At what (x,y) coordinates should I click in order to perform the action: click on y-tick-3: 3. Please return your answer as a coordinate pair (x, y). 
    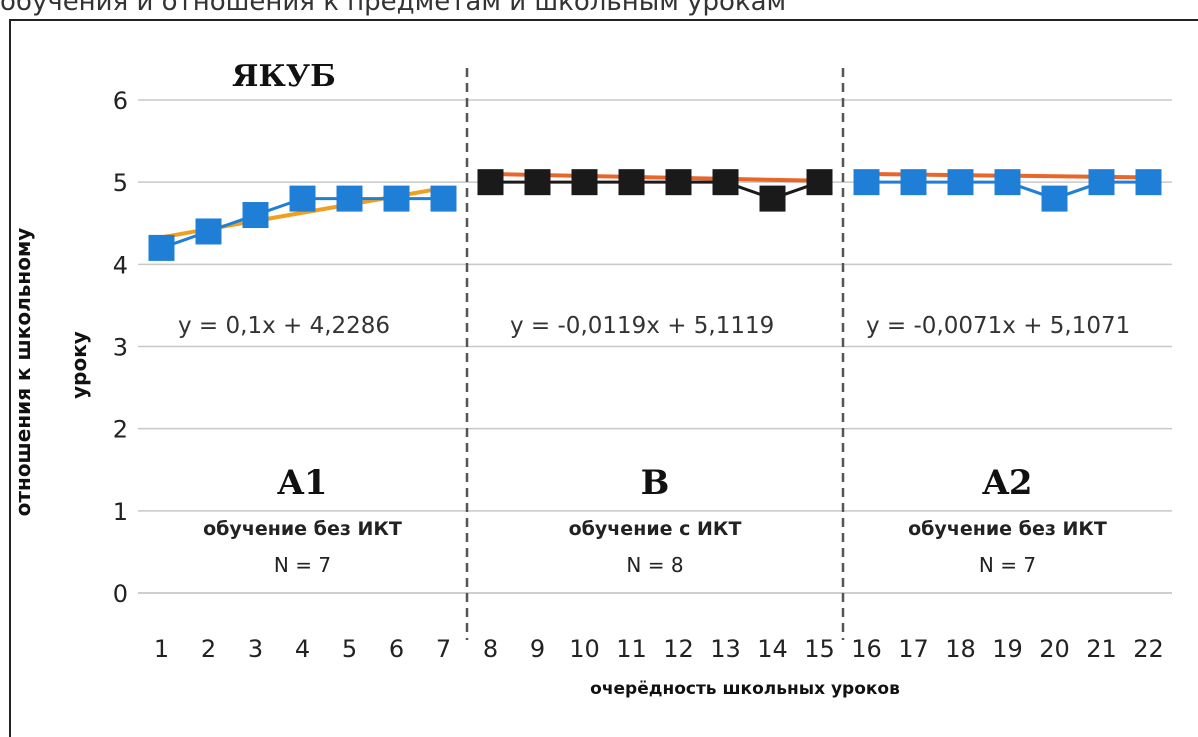
    Looking at the image, I should click on (120, 348).